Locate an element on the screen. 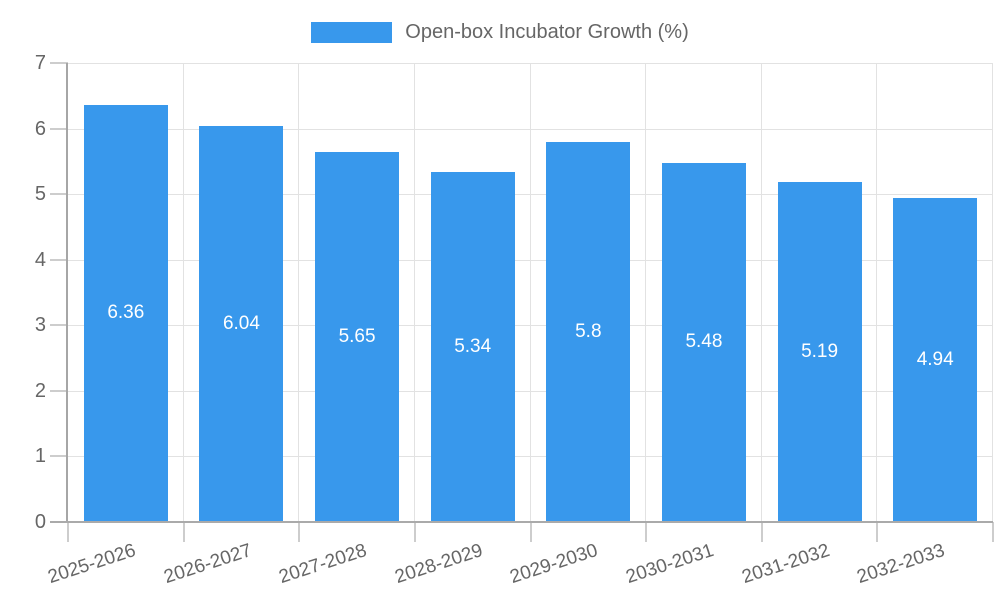 The image size is (1000, 600). bar-2029-2030: 5.8 is located at coordinates (588, 331).